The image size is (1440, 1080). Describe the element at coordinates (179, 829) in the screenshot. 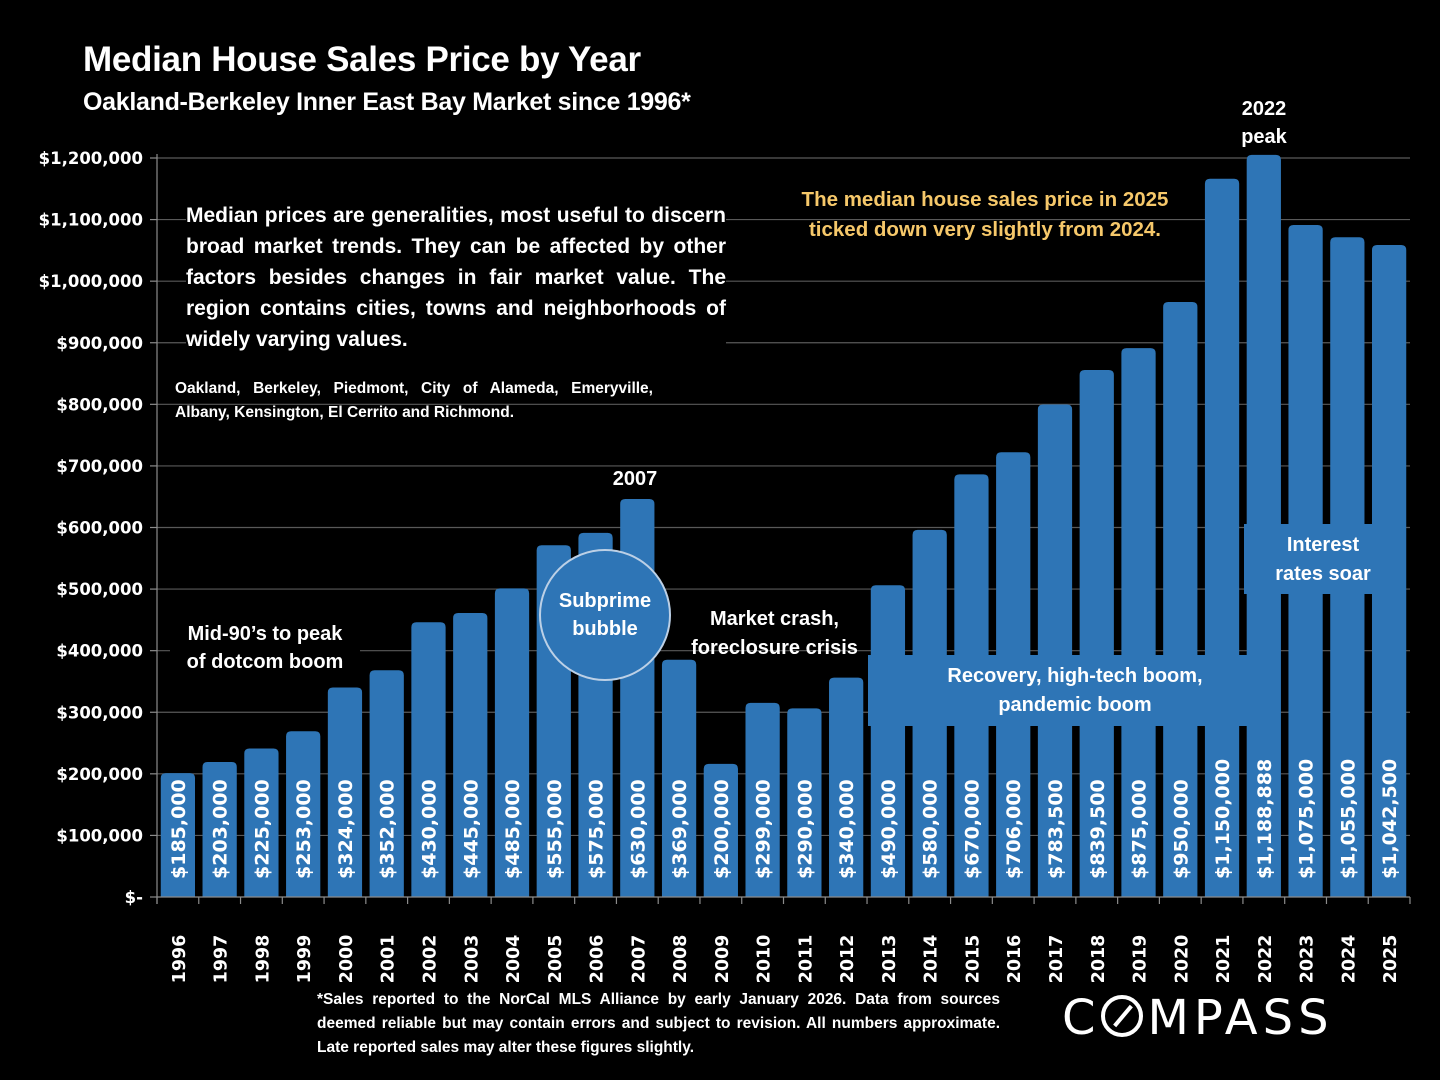

I see `data-label: $185,000` at that location.